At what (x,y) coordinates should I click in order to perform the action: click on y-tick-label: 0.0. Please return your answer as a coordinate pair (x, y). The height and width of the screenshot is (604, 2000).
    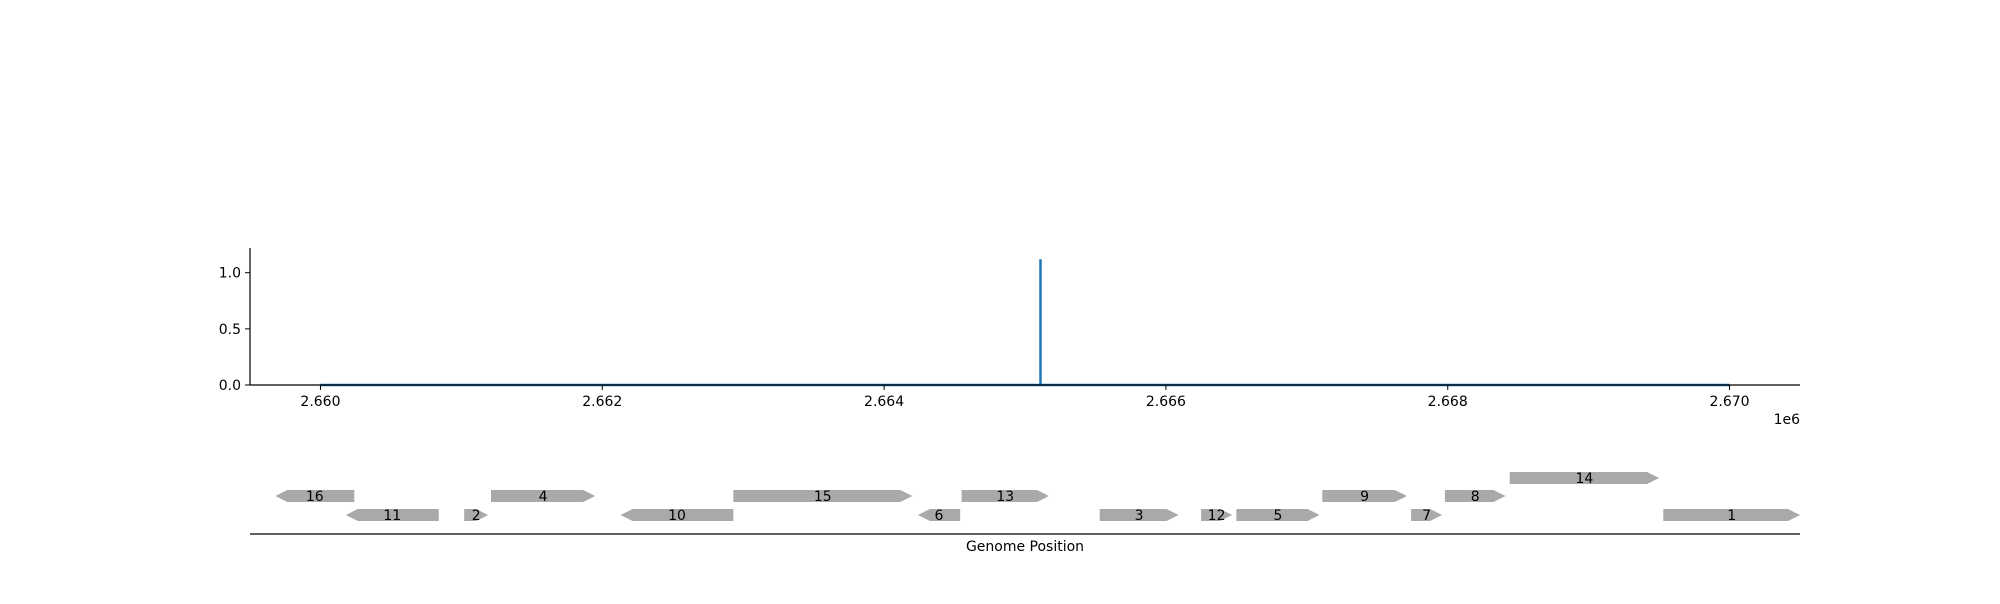
    Looking at the image, I should click on (230, 386).